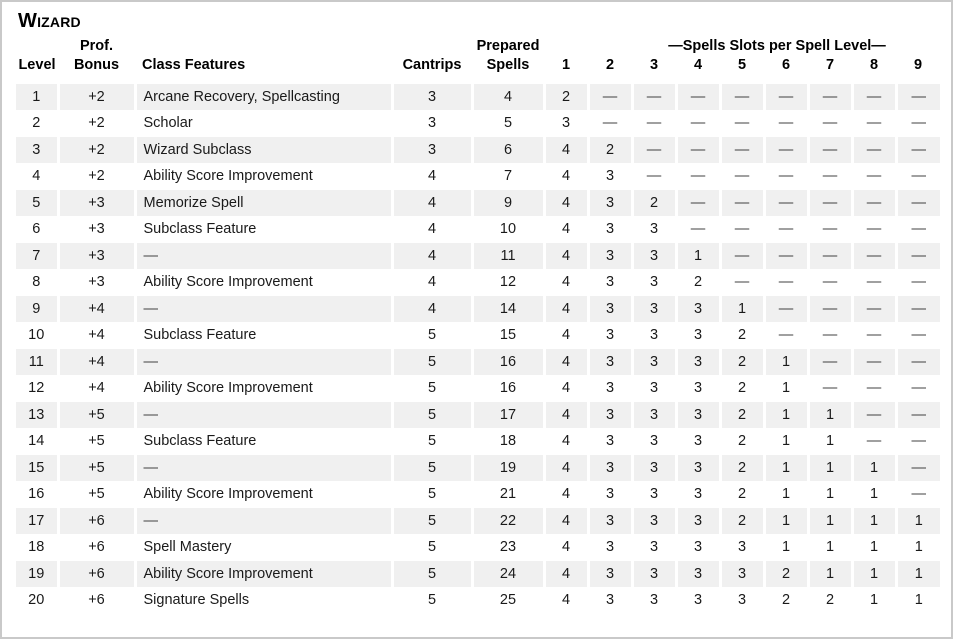  Describe the element at coordinates (786, 64) in the screenshot. I see `slot-level-header: 6` at that location.